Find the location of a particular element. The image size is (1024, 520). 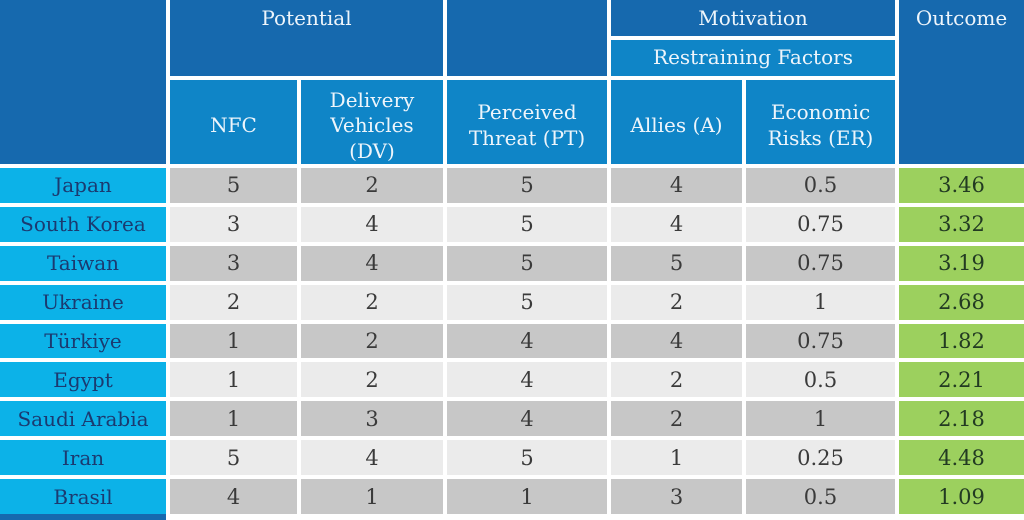

group-header-potential: Potential is located at coordinates (306, 38).